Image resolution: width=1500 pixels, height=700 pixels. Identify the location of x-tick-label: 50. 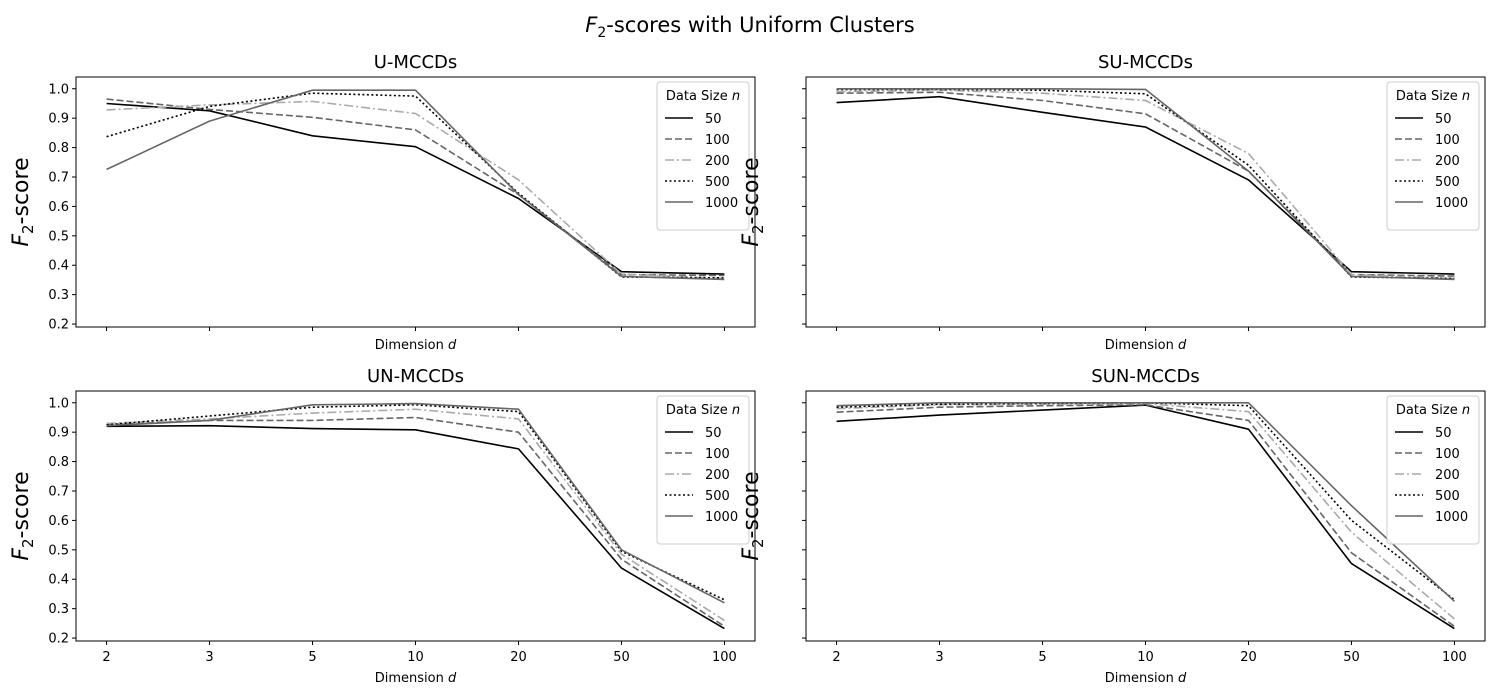
(621, 657).